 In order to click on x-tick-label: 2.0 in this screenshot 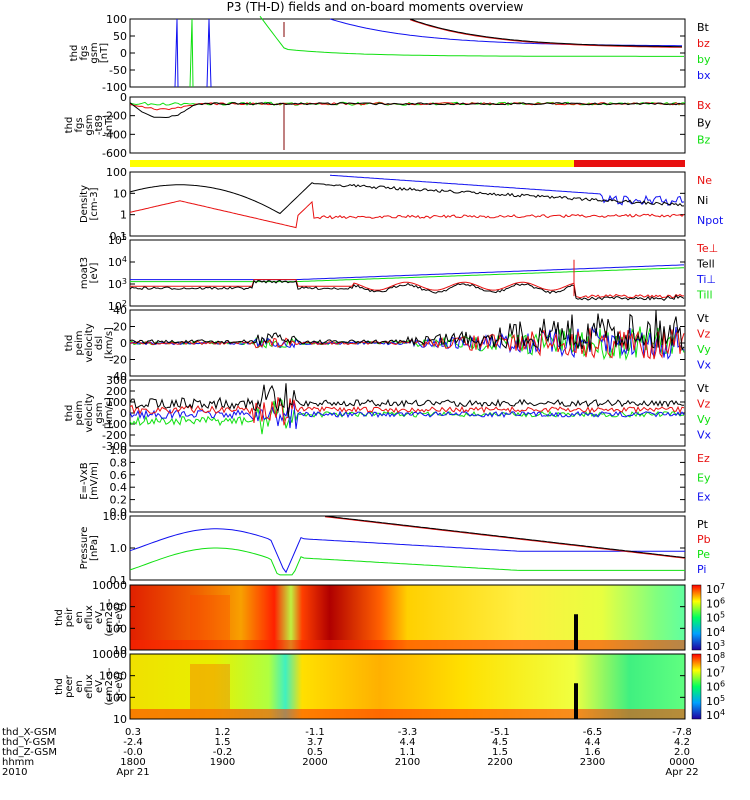, I will do `click(682, 752)`.